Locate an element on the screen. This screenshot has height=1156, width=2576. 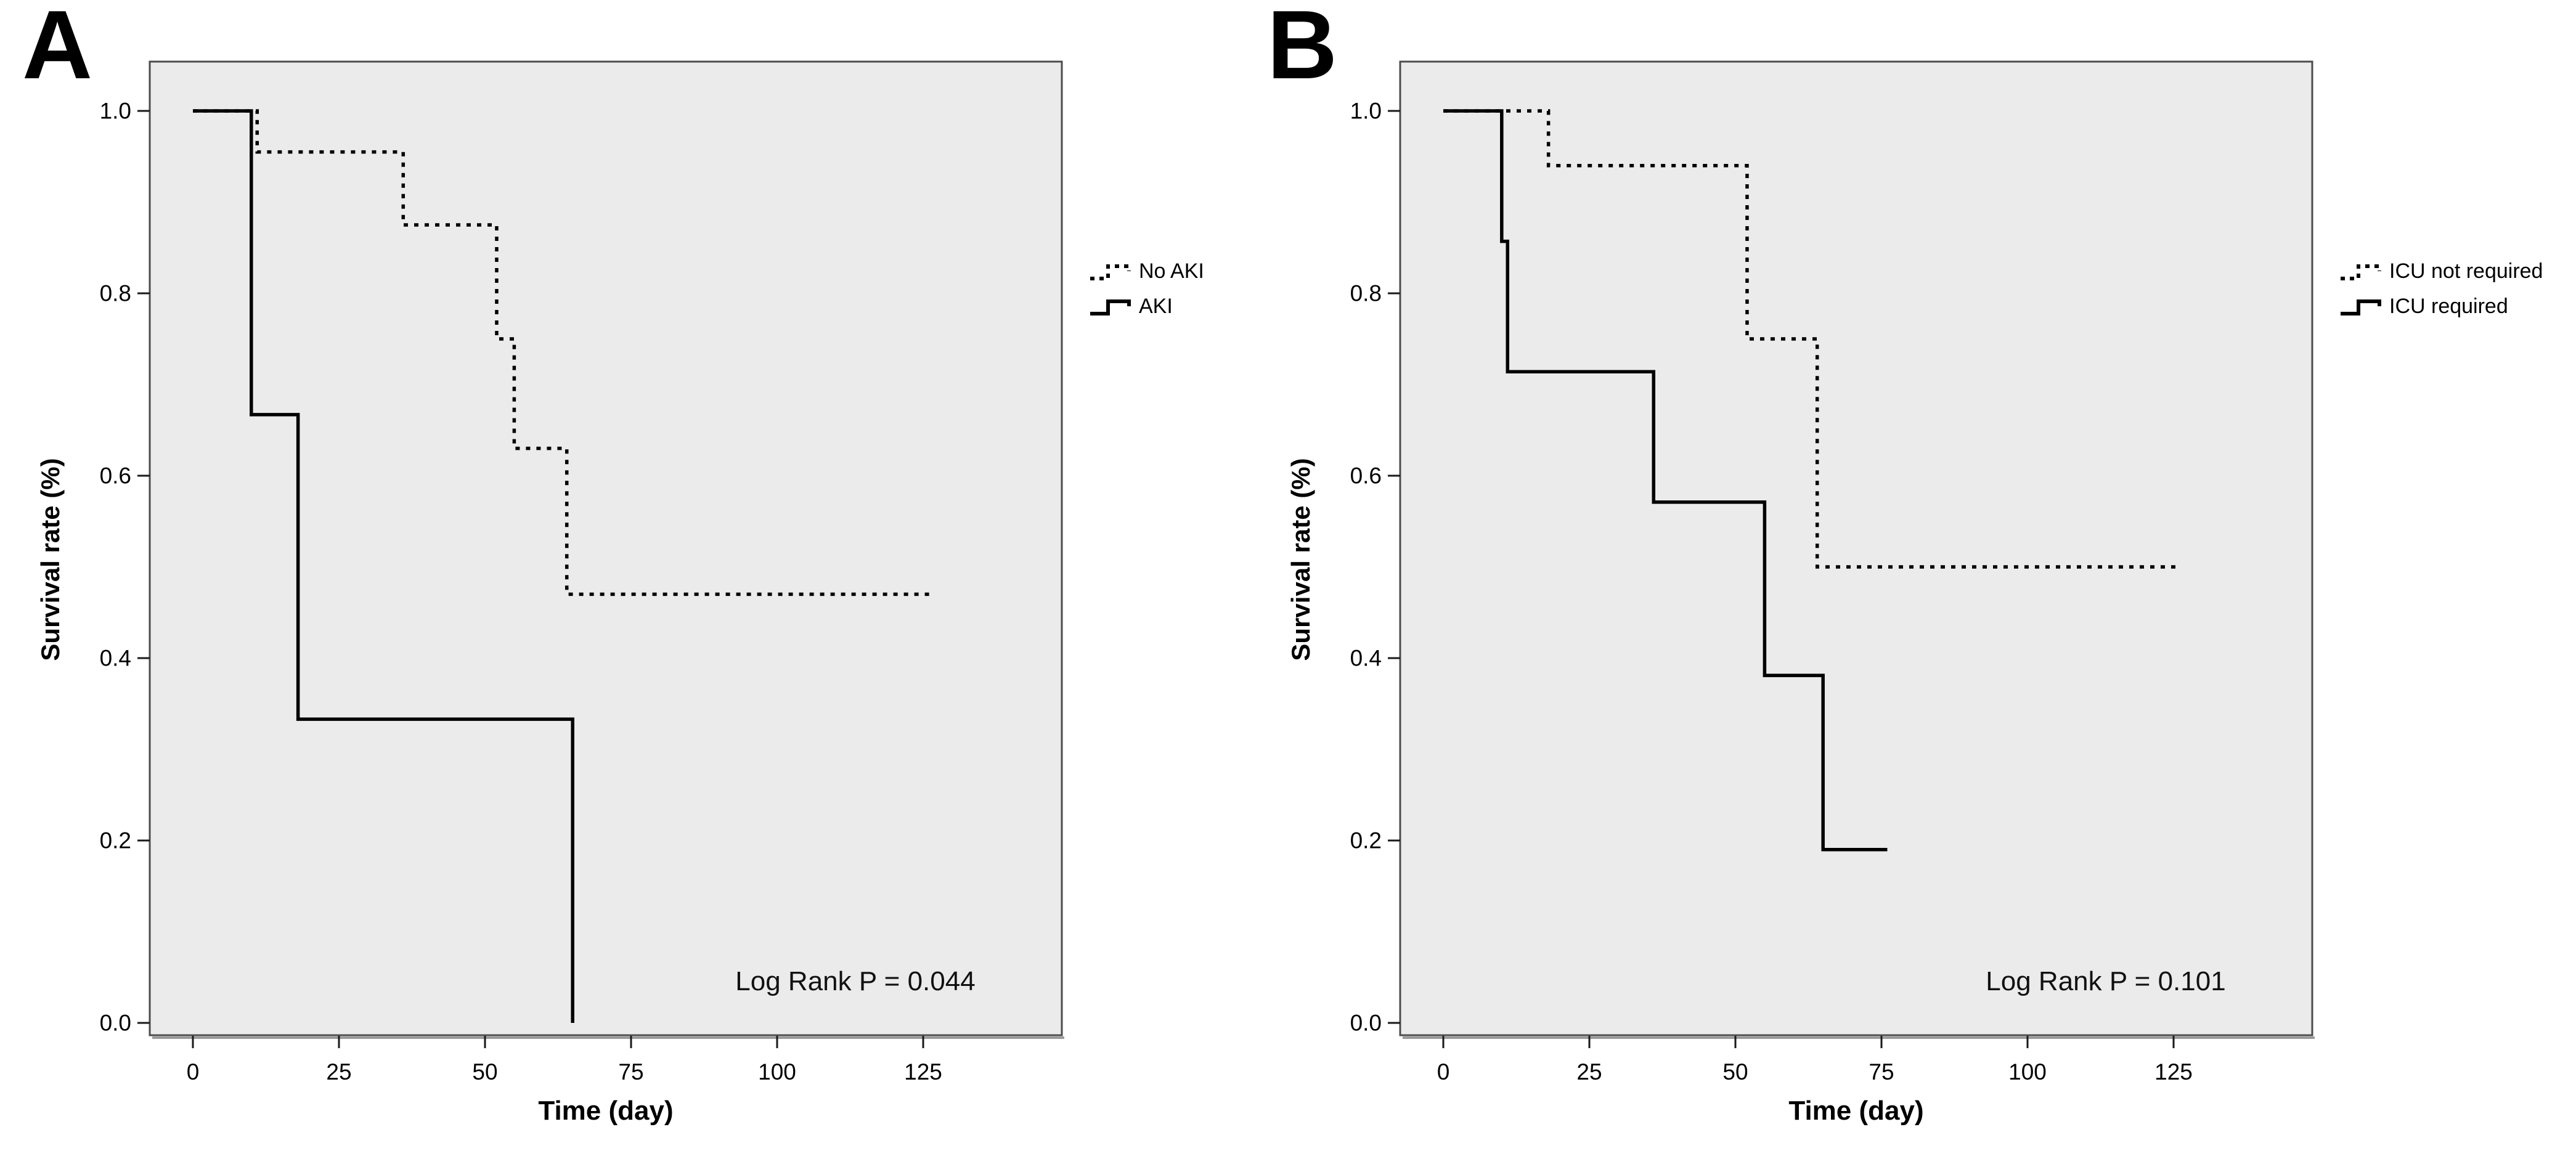
legend-a: No AKI AKI is located at coordinates (1146, 289).